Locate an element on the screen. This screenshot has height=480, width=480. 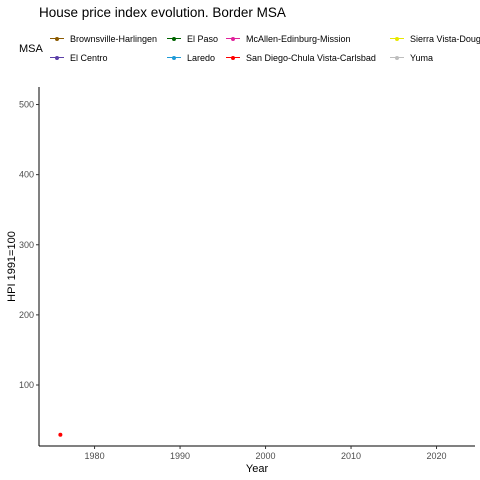
legend-label: Laredo is located at coordinates (201, 58).